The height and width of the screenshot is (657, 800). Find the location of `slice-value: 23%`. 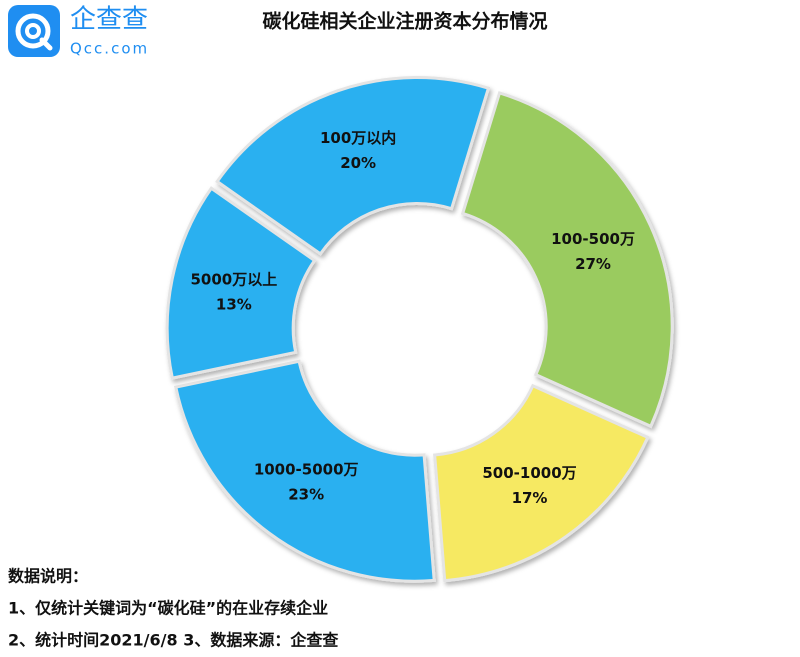

slice-value: 23% is located at coordinates (306, 495).